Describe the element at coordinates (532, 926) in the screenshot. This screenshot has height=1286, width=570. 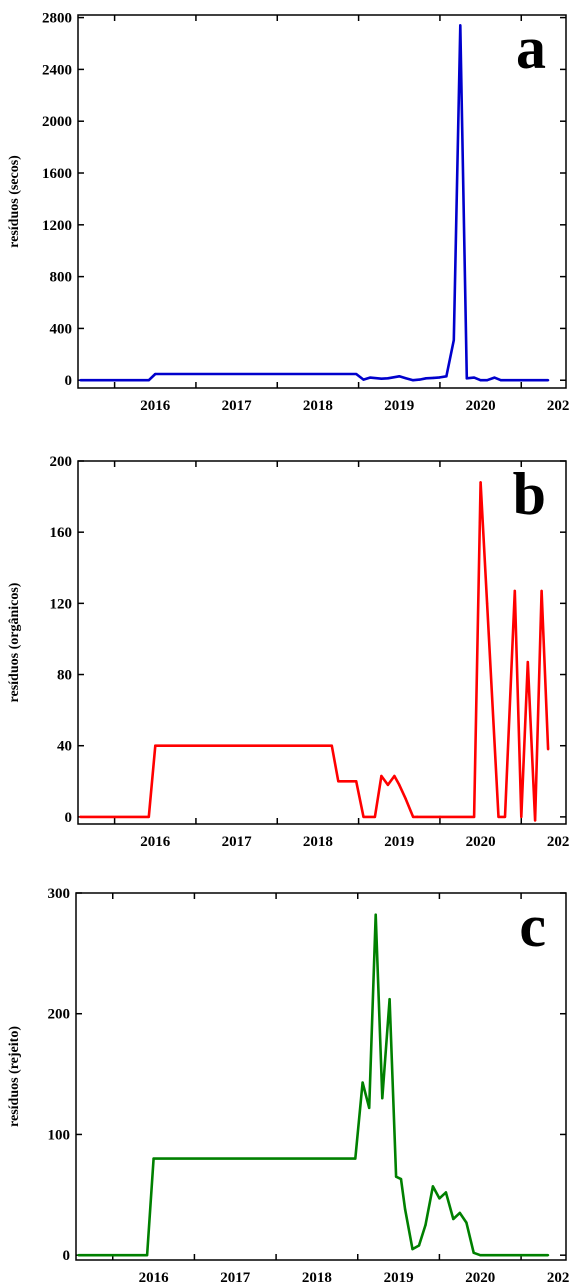
I see `panel-letter: c` at that location.